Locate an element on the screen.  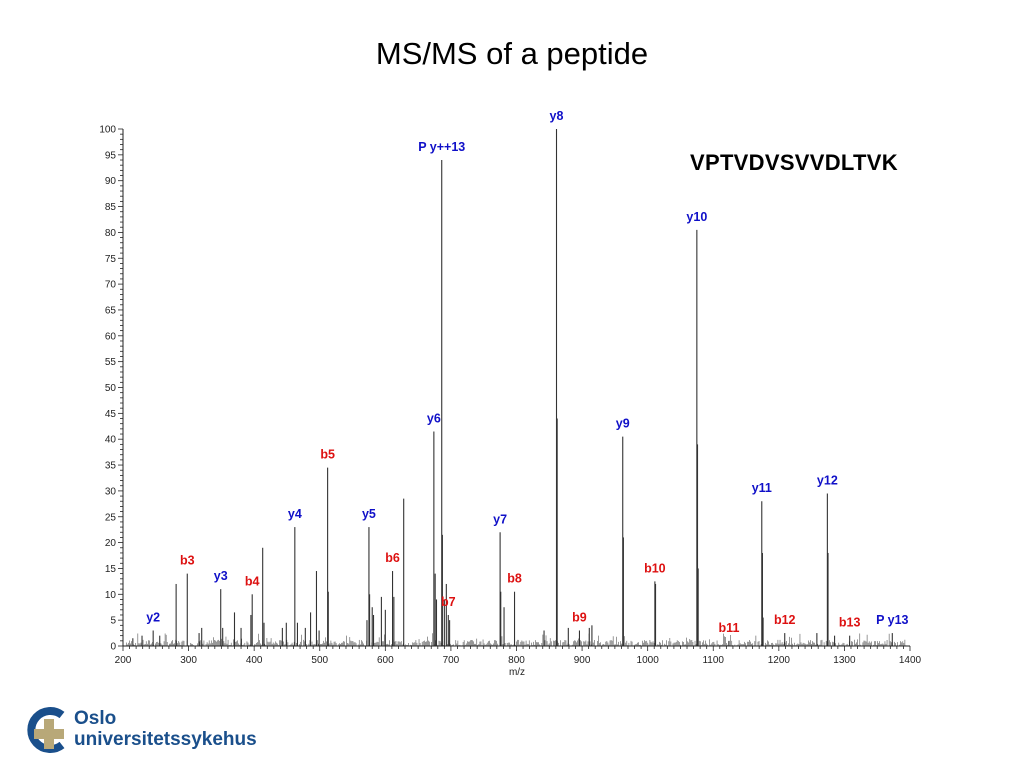
x-tick-label: 1200 is located at coordinates (779, 660).